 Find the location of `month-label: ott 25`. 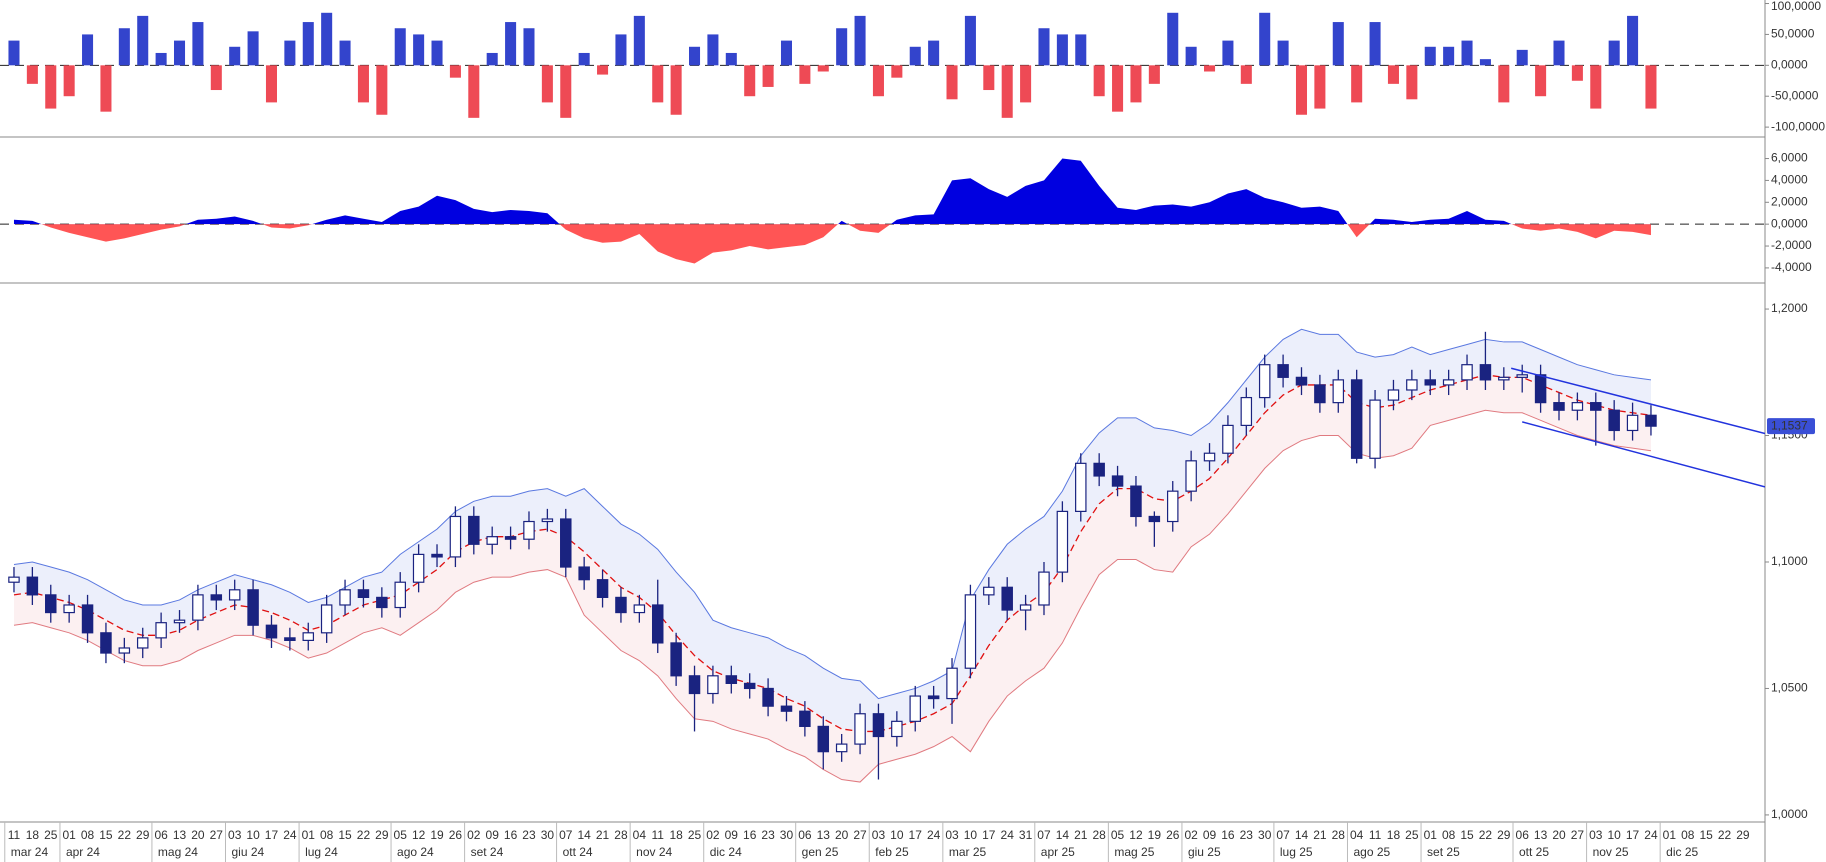

month-label: ott 25 is located at coordinates (1534, 852).